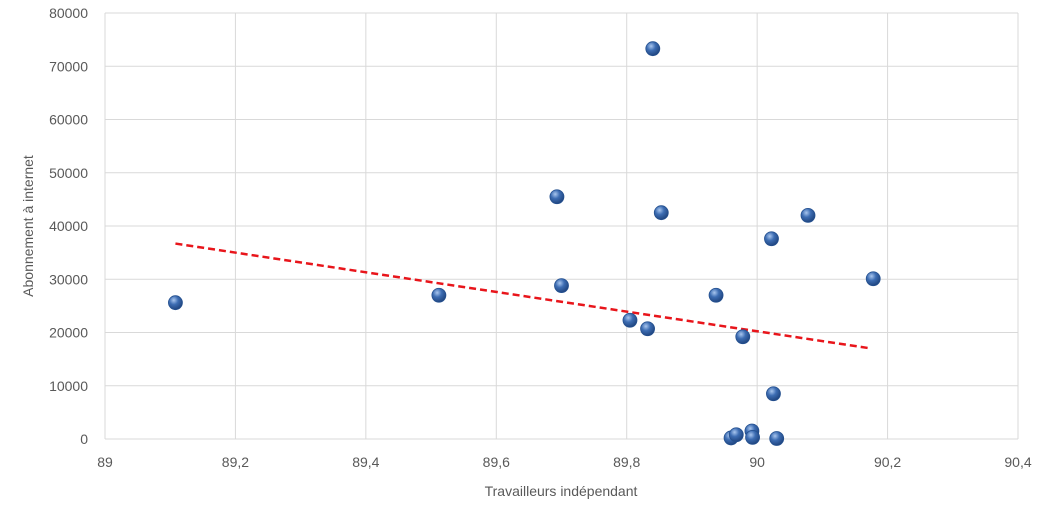 Image resolution: width=1044 pixels, height=511 pixels. I want to click on x-tick-label: 89,2, so click(235, 462).